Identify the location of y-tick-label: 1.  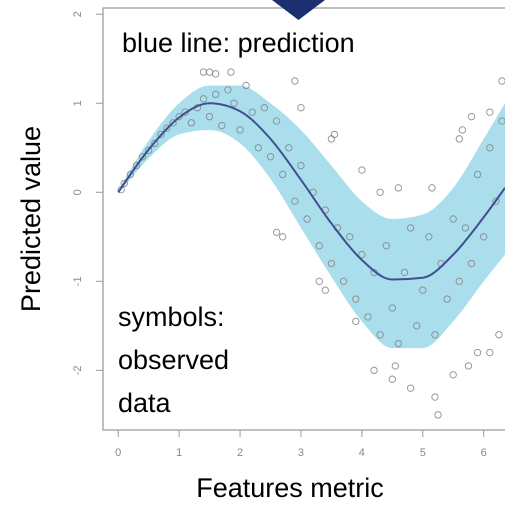
(78, 103).